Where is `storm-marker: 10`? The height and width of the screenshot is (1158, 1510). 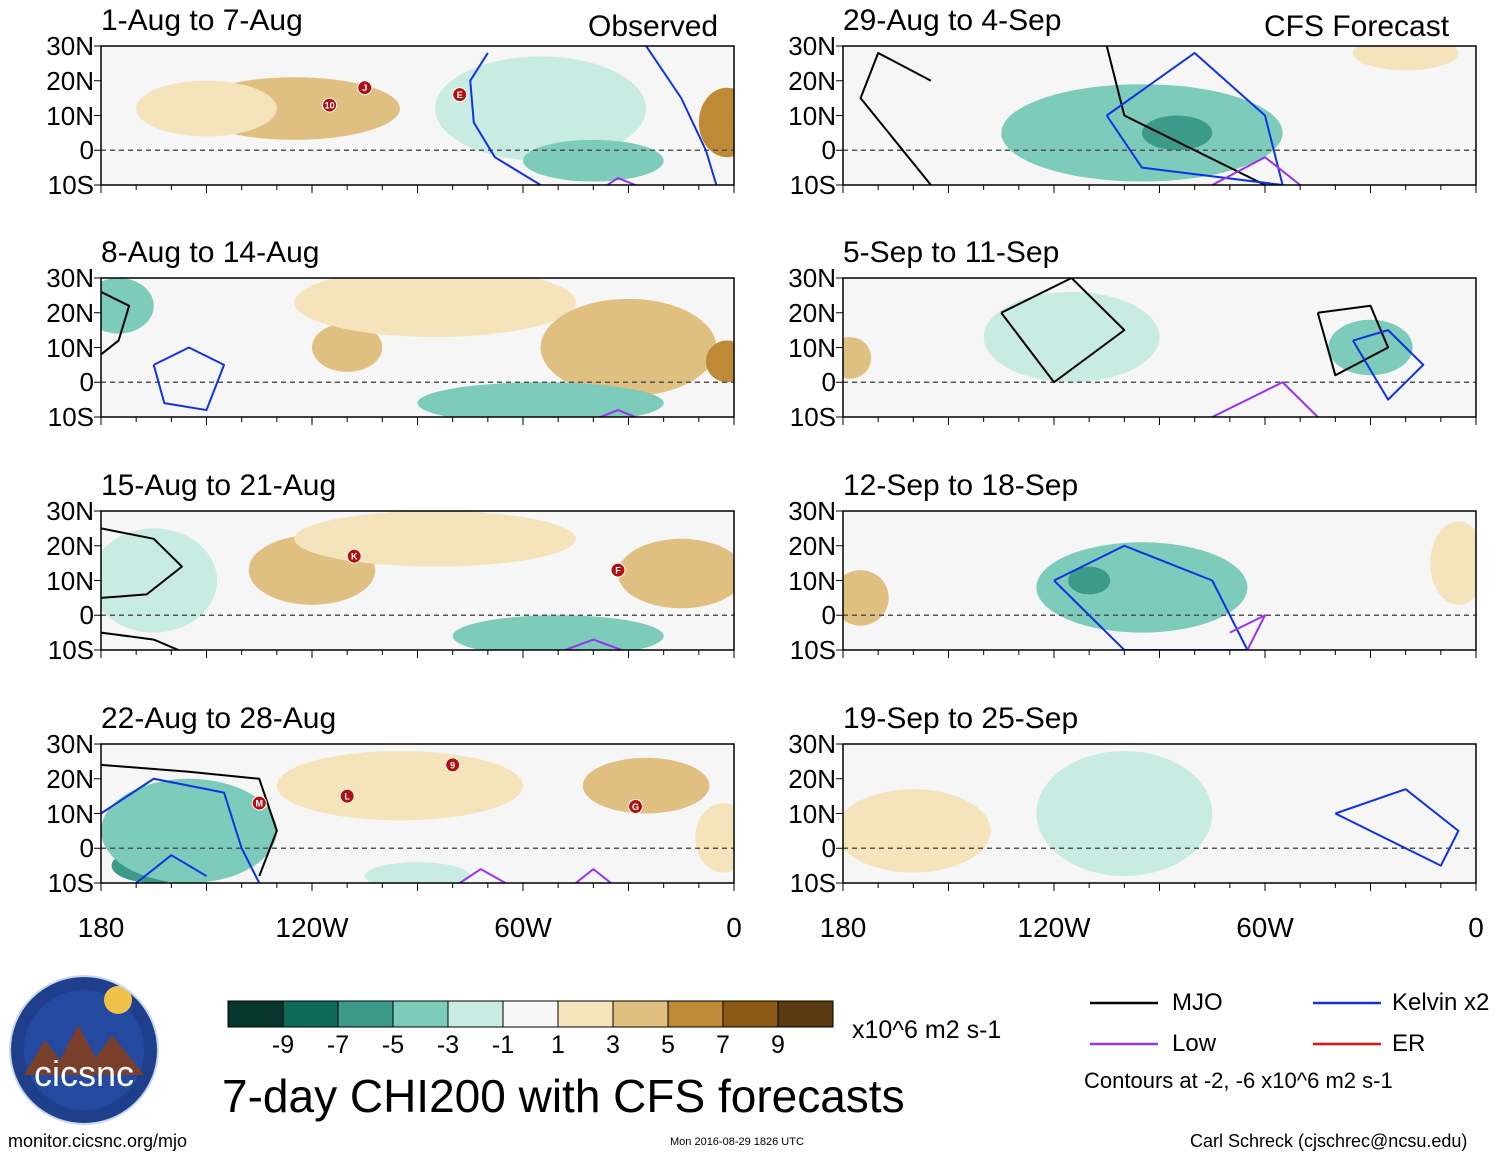
storm-marker: 10 is located at coordinates (330, 105).